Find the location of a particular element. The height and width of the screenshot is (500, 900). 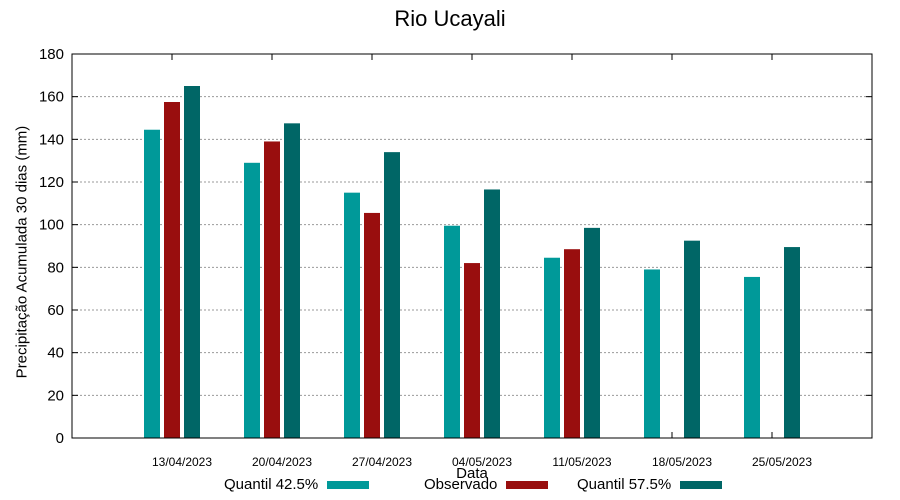

x-tick-label: 18/05/2023 is located at coordinates (682, 462).